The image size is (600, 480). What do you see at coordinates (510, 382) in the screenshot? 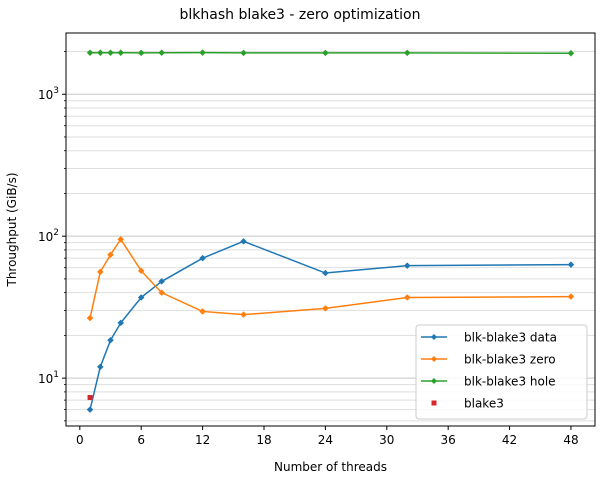
I see `legend-label: blk-blake3 hole` at bounding box center [510, 382].